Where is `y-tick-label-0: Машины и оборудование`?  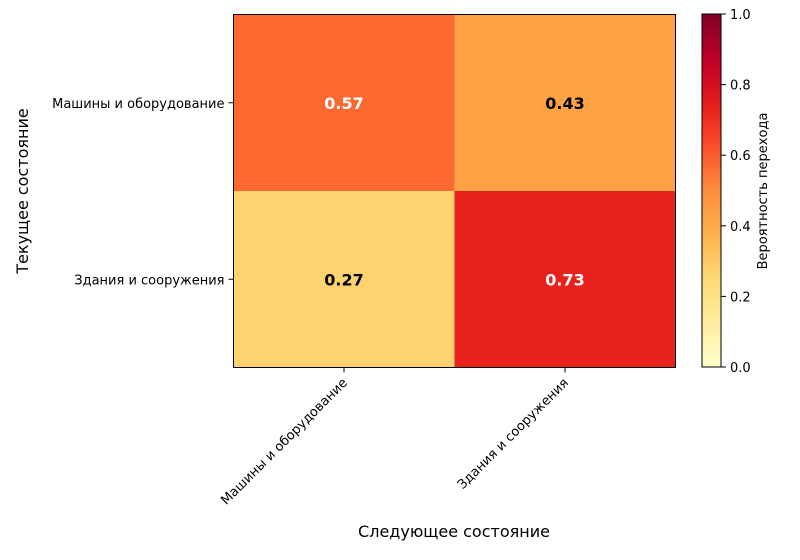
y-tick-label-0: Машины и оборудование is located at coordinates (138, 104).